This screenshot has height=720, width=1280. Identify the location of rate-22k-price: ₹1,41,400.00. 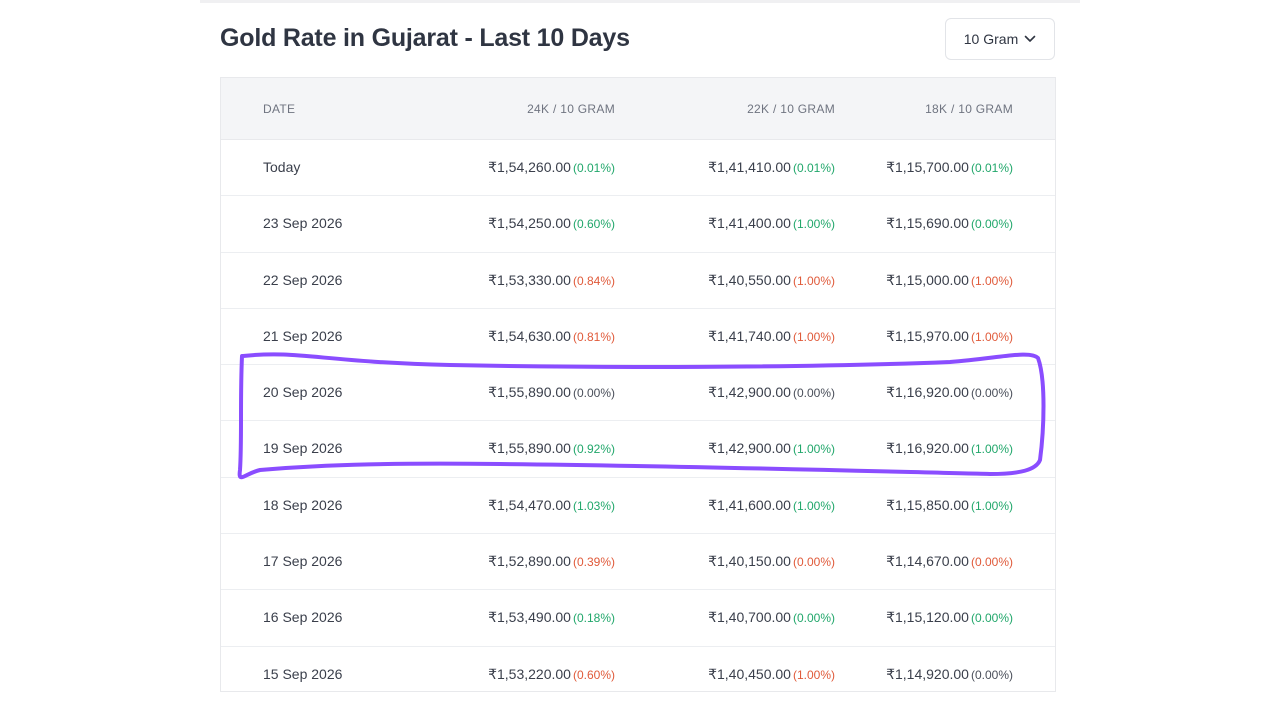
(749, 223).